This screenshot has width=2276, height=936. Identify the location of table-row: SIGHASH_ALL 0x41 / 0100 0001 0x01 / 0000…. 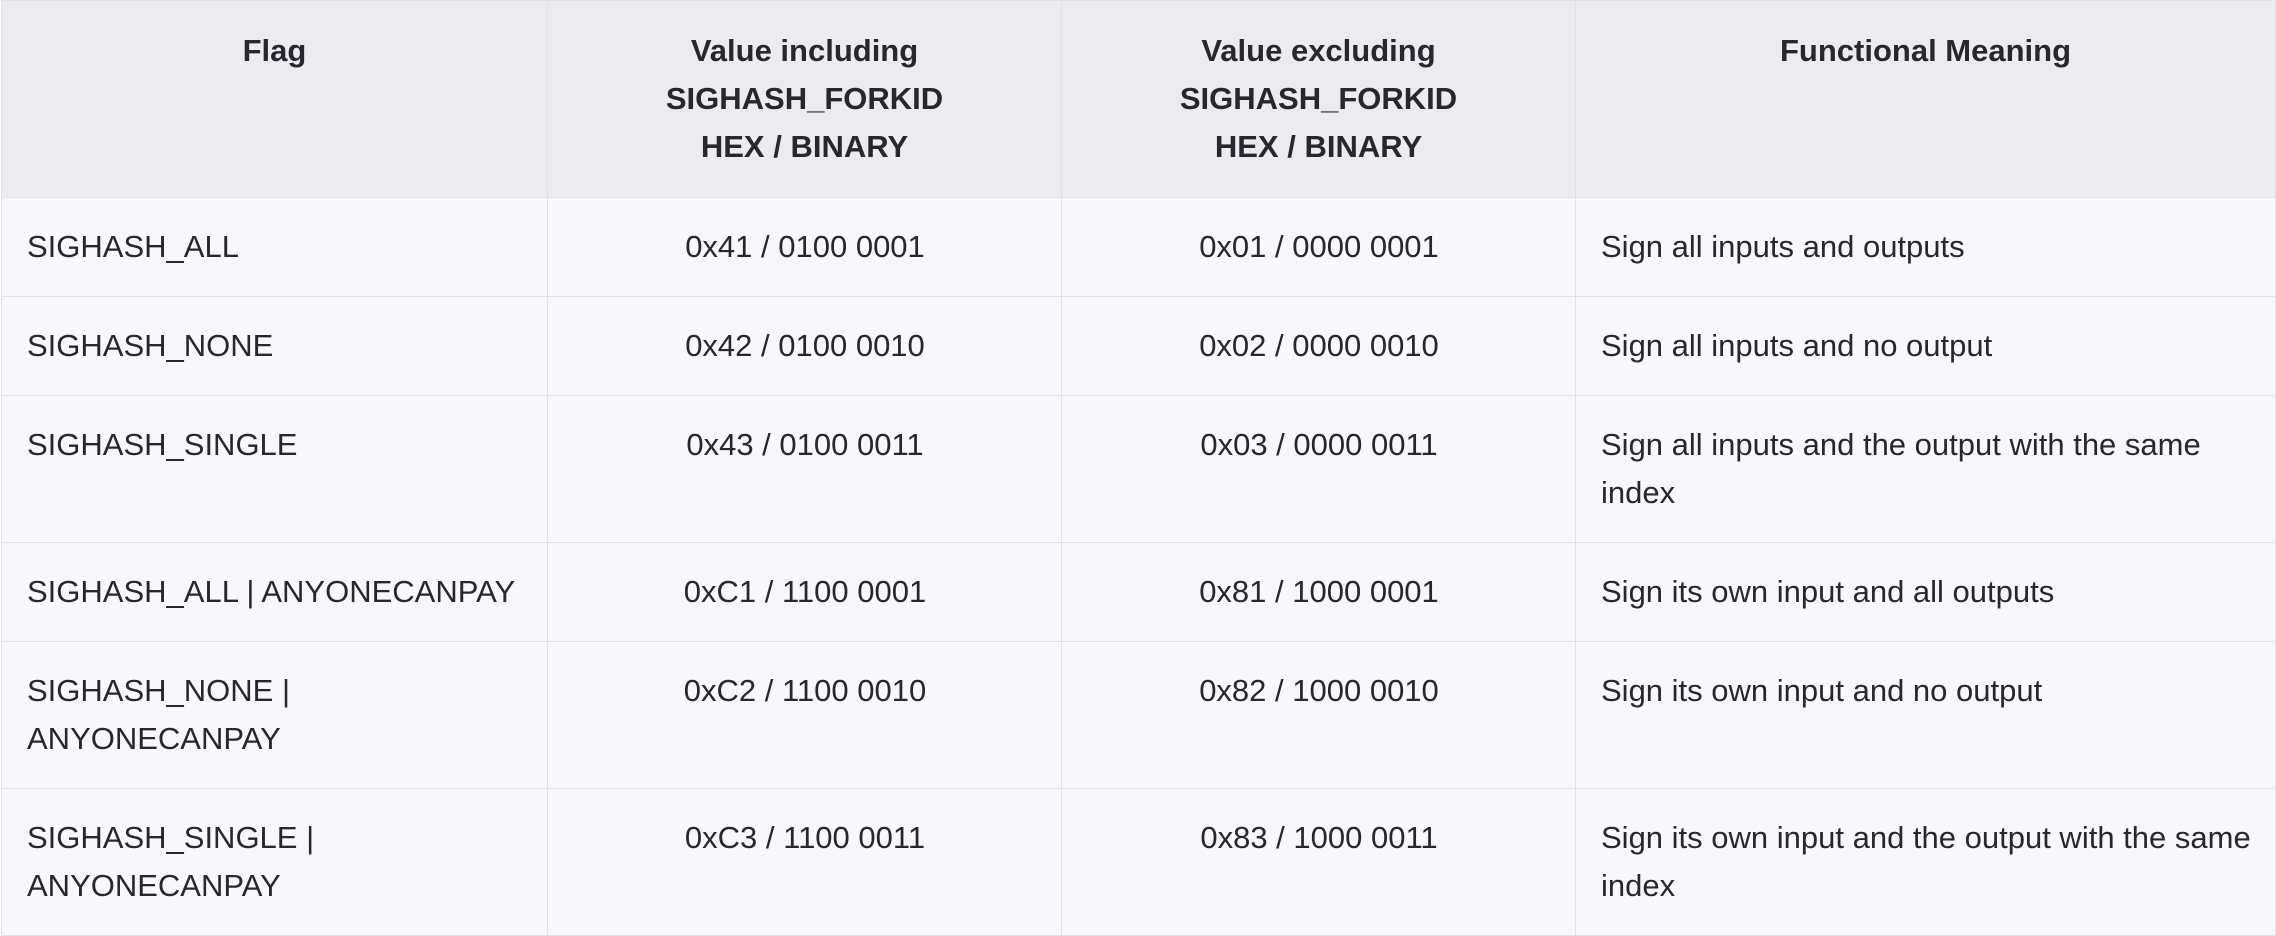
(1138, 247).